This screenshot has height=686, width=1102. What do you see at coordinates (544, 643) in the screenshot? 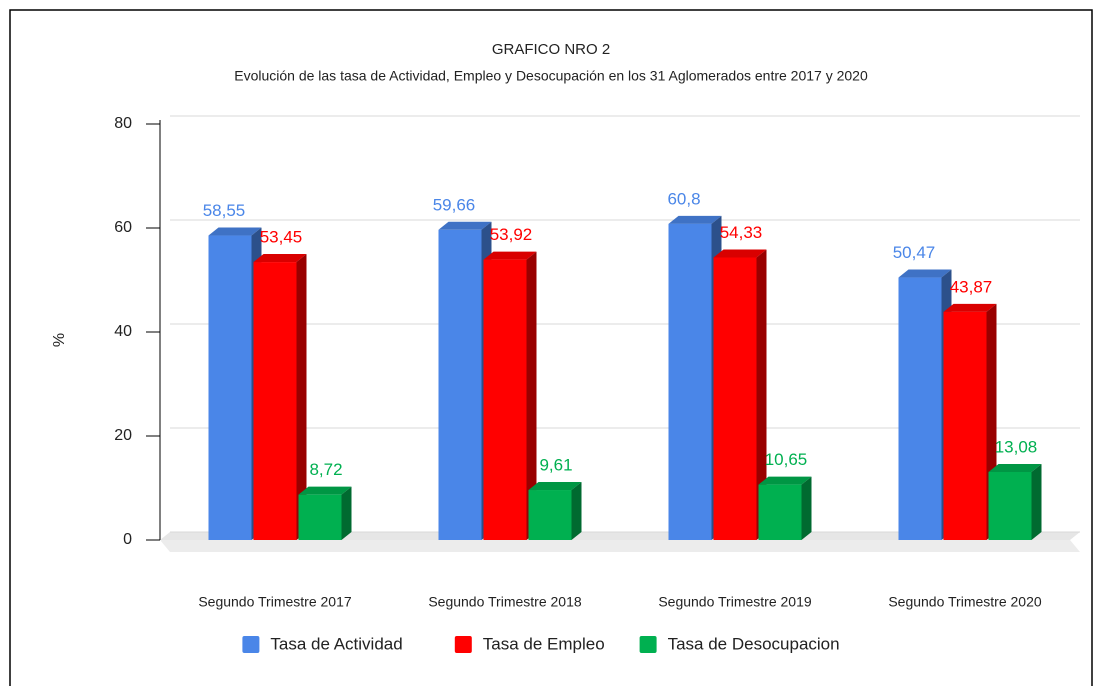
I see `legend-label: Tasa de Empleo` at bounding box center [544, 643].